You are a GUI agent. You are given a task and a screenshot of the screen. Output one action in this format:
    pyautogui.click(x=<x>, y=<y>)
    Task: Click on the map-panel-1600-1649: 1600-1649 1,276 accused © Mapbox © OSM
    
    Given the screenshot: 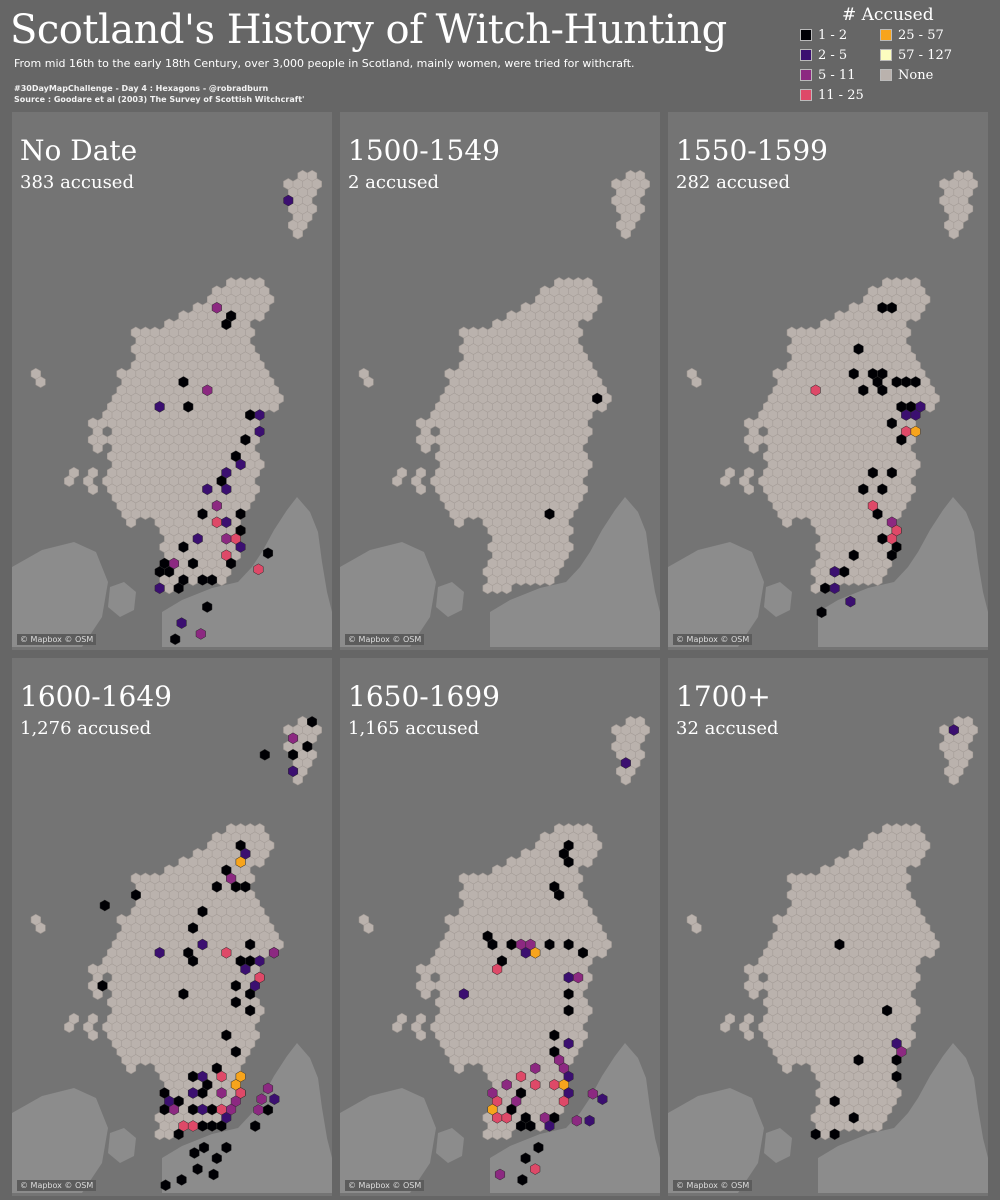 What is the action you would take?
    pyautogui.click(x=172, y=927)
    